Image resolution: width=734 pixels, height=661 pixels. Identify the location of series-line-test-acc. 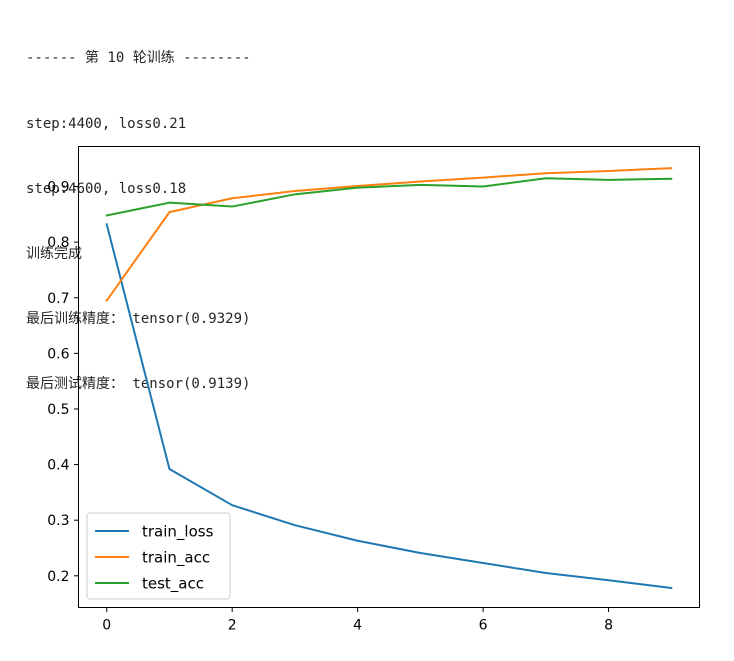
(389, 197).